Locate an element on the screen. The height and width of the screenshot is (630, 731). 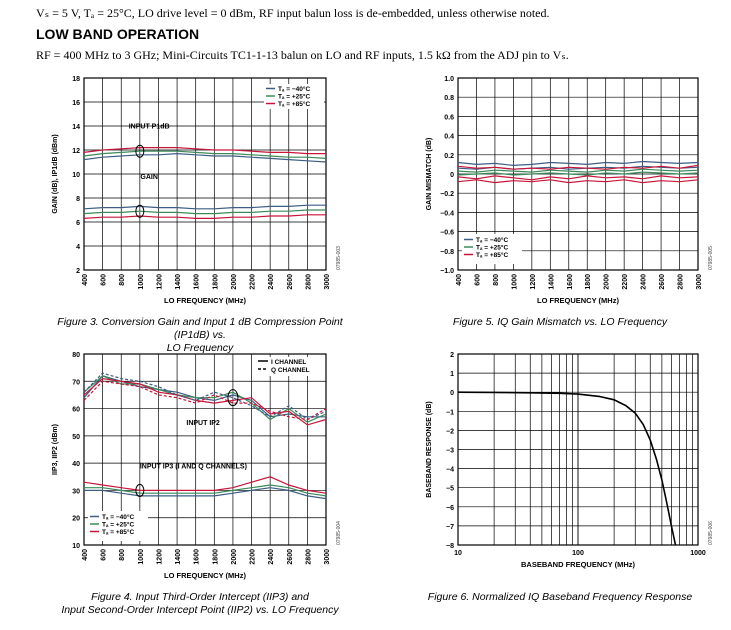
annotation-gain: GAIN is located at coordinates (149, 177).